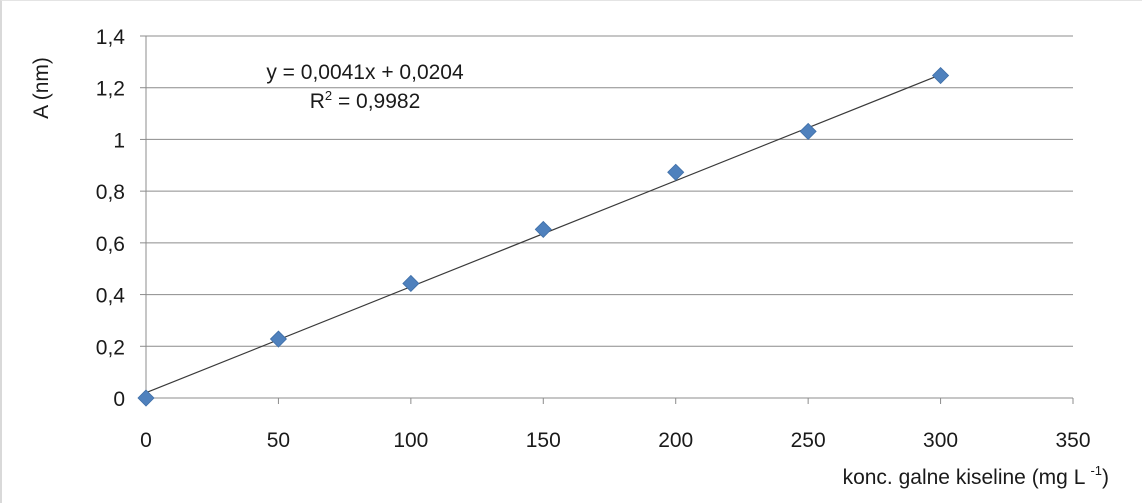  Describe the element at coordinates (615, 440) in the screenshot. I see `x-tick-labels: 0 50 100 150 200 250 300 350` at that location.